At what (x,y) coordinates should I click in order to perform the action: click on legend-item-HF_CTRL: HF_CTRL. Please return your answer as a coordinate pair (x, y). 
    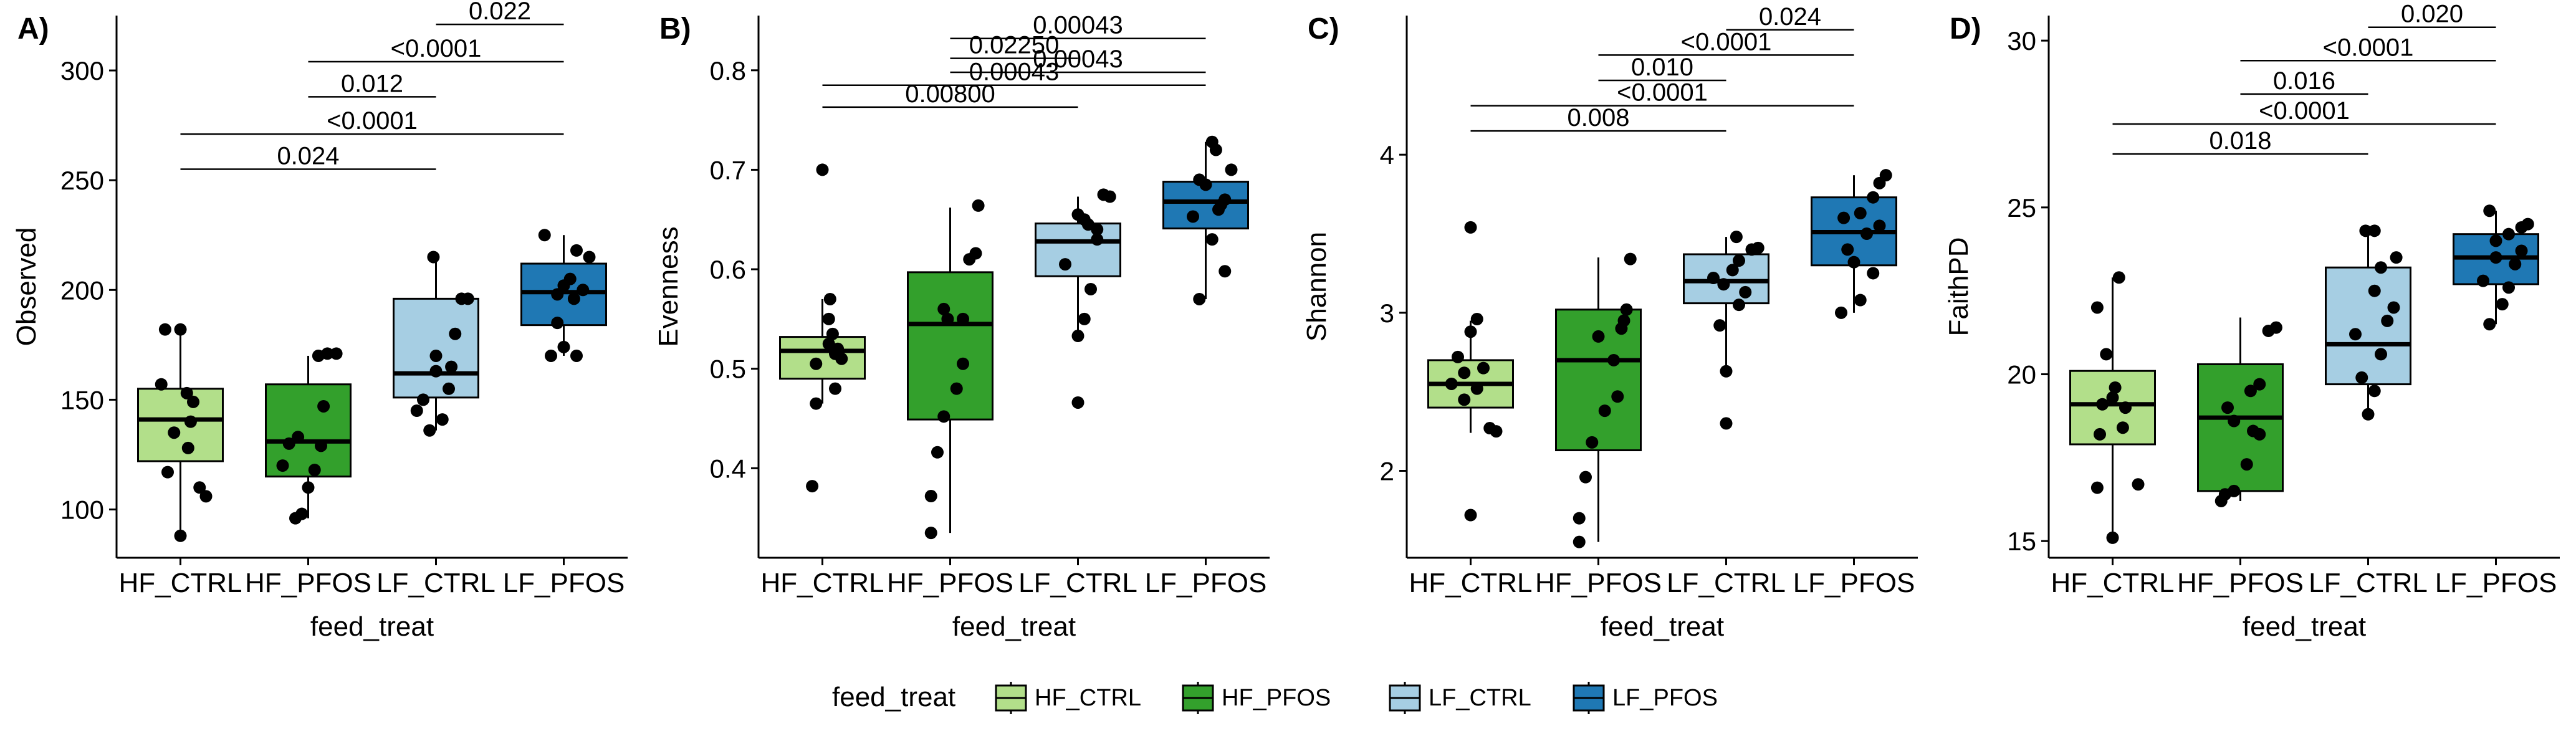
    Looking at the image, I should click on (1068, 698).